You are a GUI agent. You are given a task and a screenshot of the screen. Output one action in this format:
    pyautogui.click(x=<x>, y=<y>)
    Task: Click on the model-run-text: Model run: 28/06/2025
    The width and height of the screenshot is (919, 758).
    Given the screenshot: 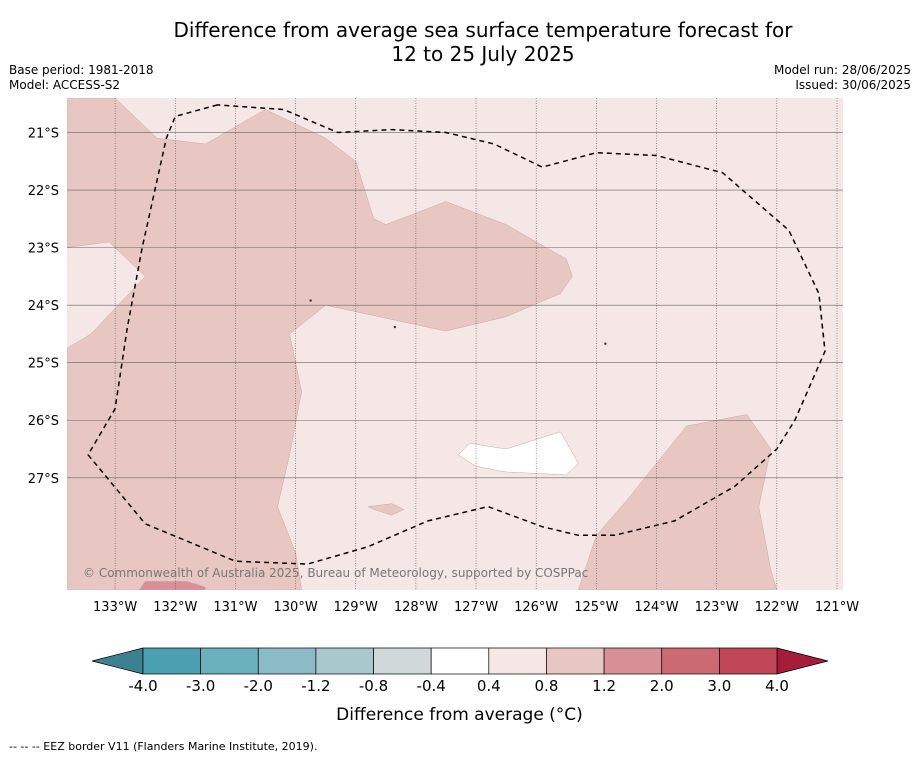 What is the action you would take?
    pyautogui.click(x=842, y=70)
    